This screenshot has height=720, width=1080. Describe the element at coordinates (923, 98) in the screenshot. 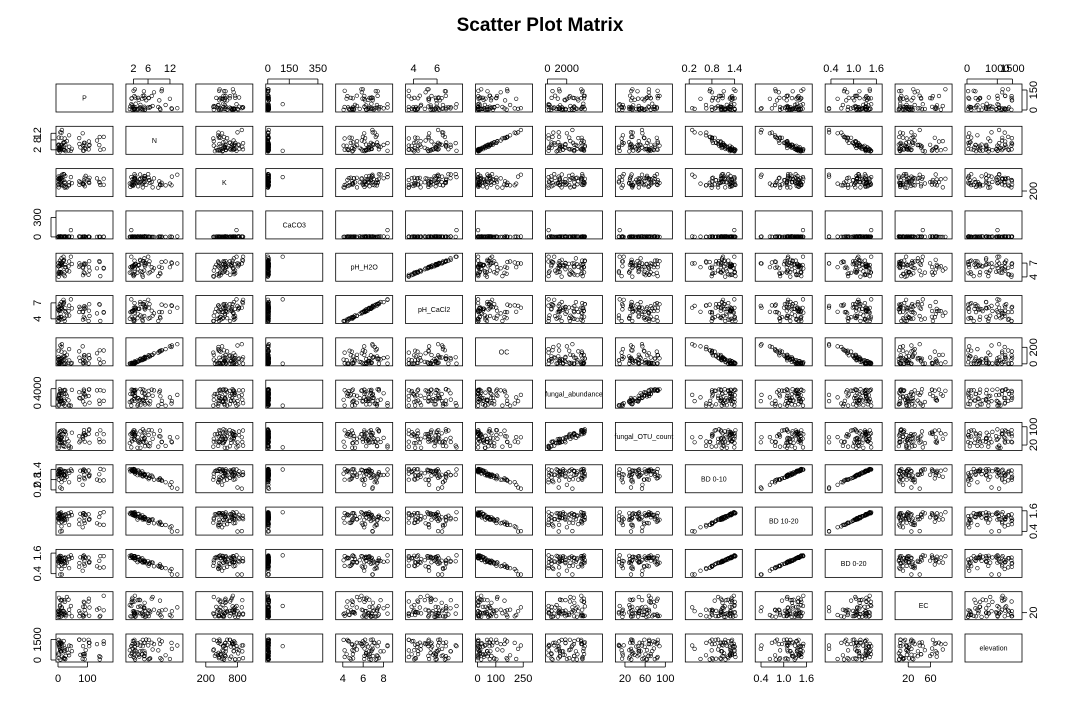

I see `panel-border` at that location.